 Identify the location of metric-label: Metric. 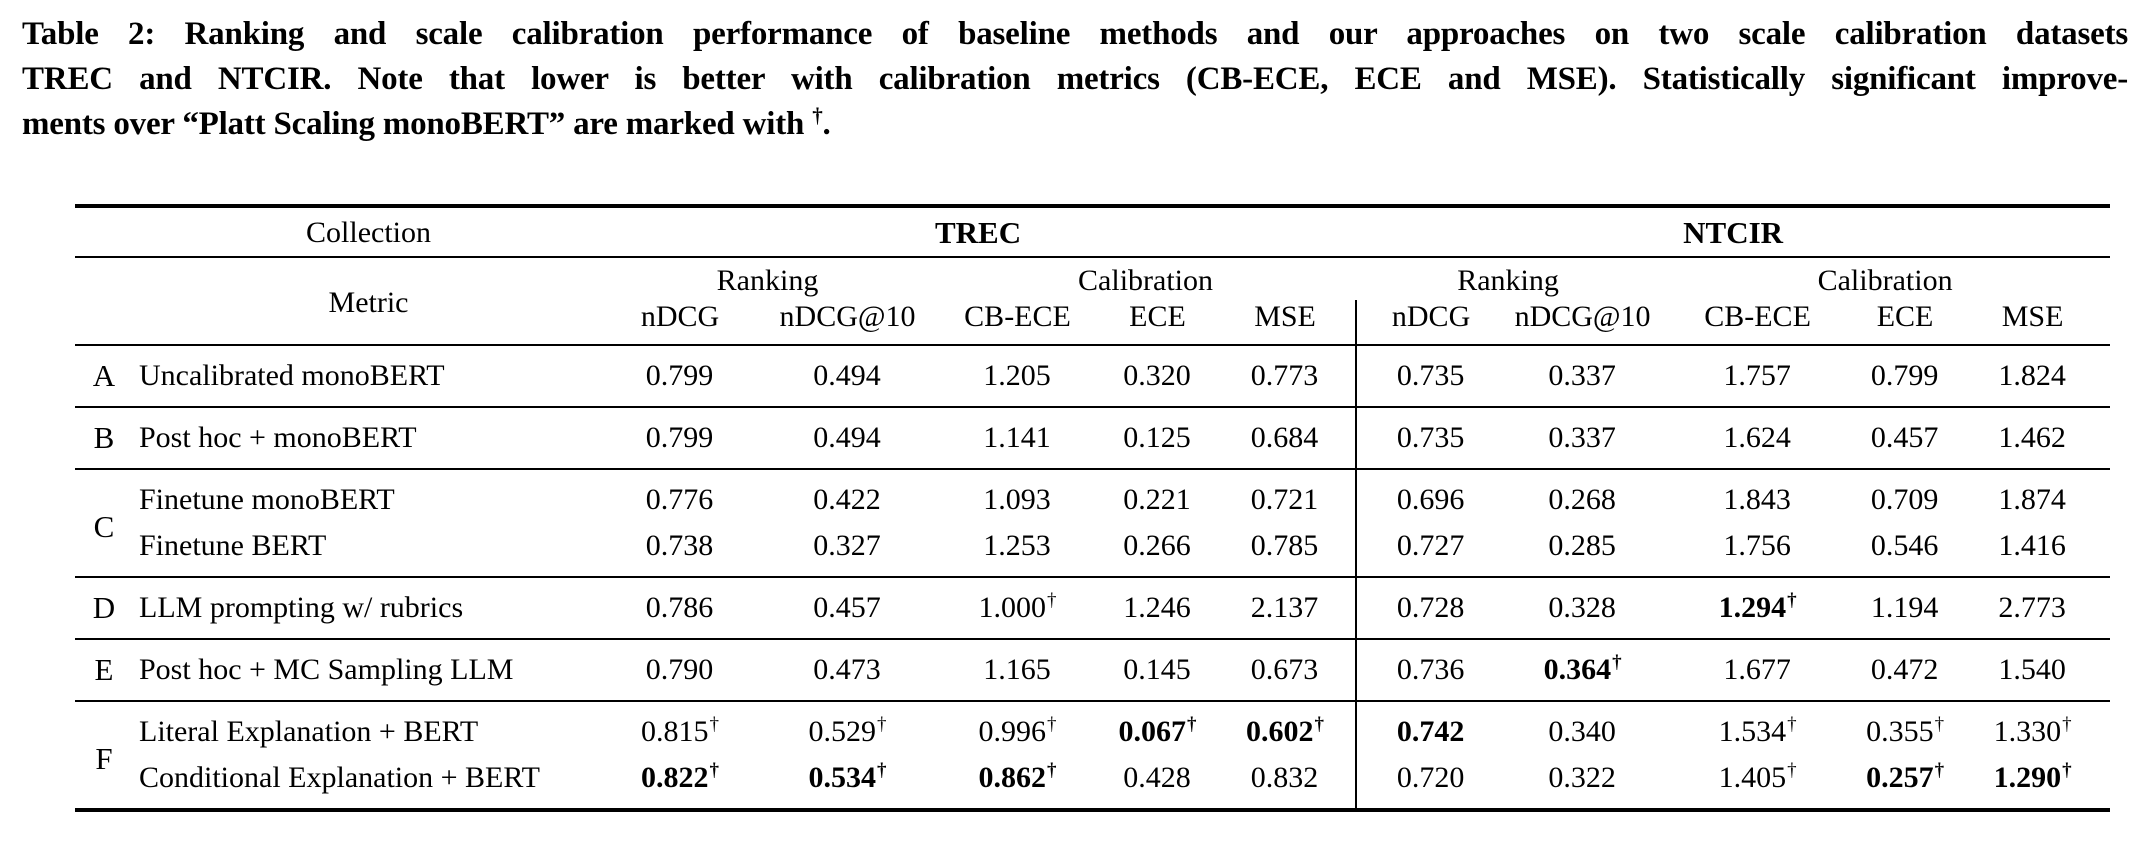
(368, 302).